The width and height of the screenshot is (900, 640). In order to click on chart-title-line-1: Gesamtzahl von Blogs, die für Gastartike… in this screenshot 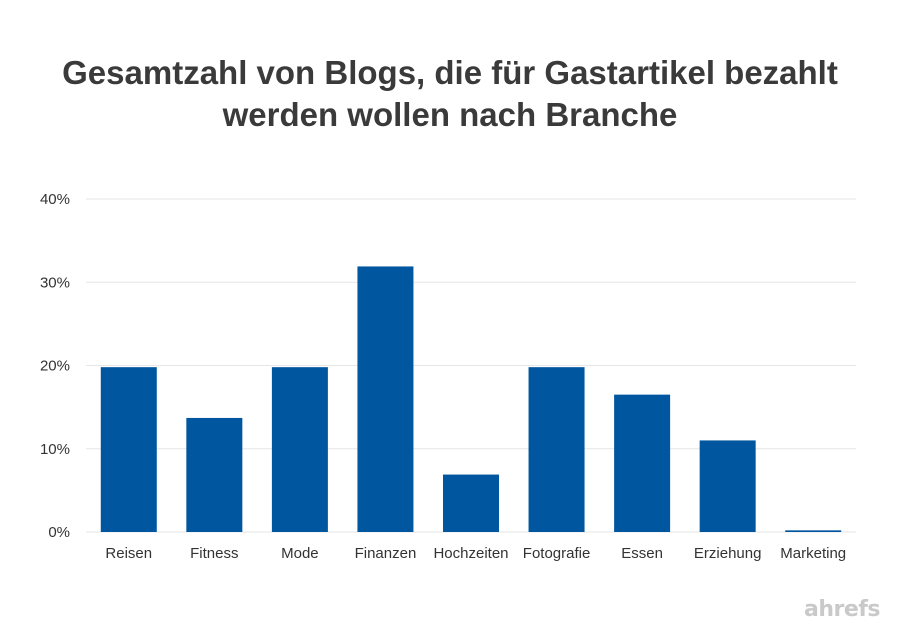, I will do `click(450, 72)`.